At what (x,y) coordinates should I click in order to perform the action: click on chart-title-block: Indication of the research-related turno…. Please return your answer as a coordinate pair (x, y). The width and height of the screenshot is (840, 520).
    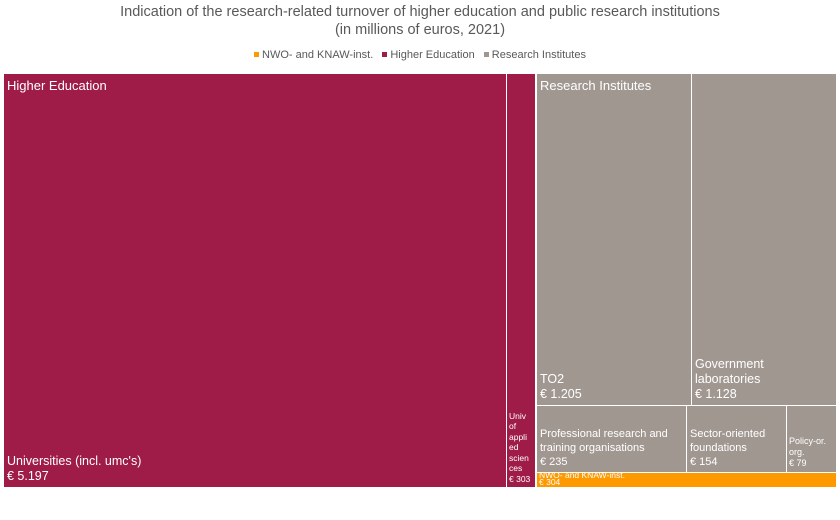
    Looking at the image, I should click on (420, 21).